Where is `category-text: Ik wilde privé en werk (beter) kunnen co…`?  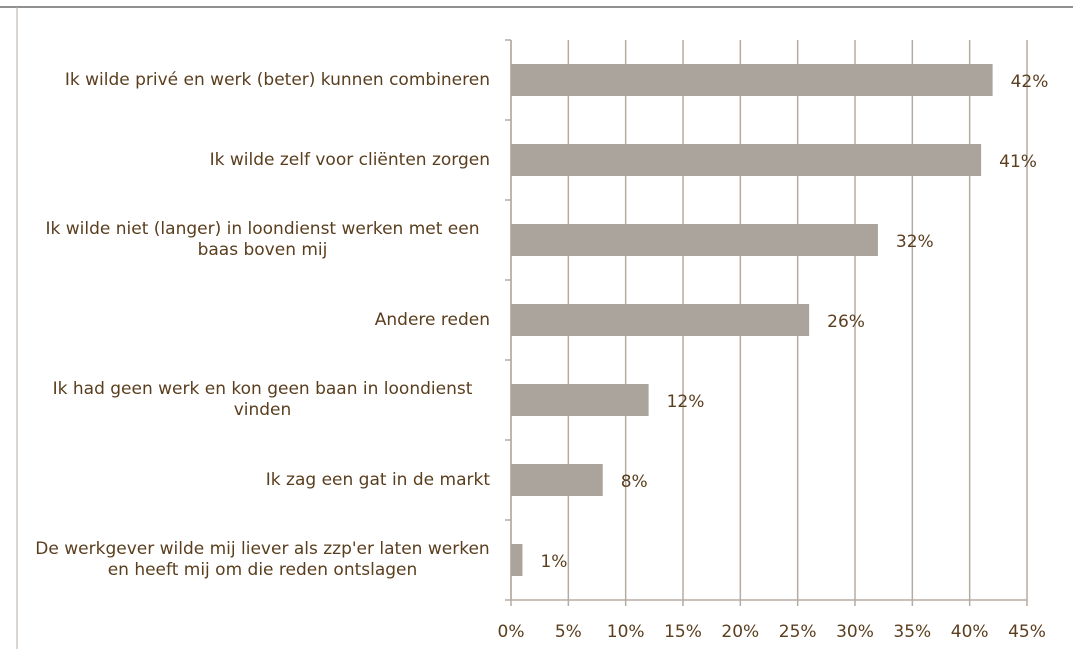
category-text: Ik wilde privé en werk (beter) kunnen co… is located at coordinates (277, 79).